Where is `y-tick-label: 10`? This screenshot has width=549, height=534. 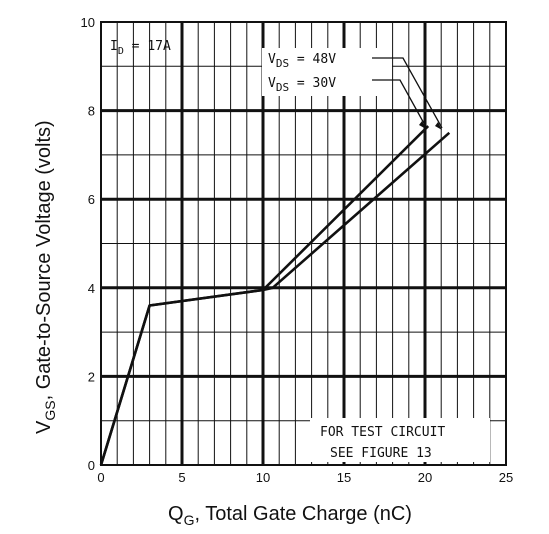
y-tick-label: 10 is located at coordinates (88, 22).